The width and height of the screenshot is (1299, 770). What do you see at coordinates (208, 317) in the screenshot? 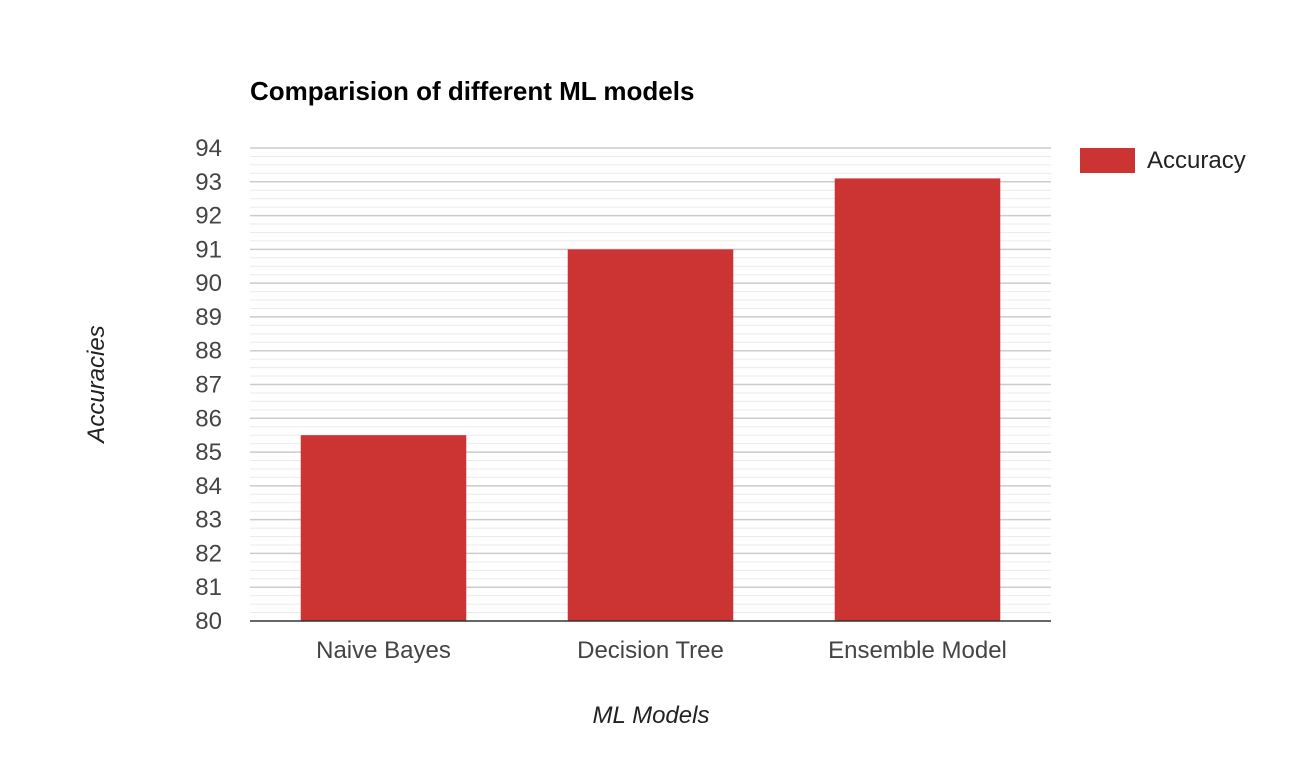
I see `y-tick-label: 89` at bounding box center [208, 317].